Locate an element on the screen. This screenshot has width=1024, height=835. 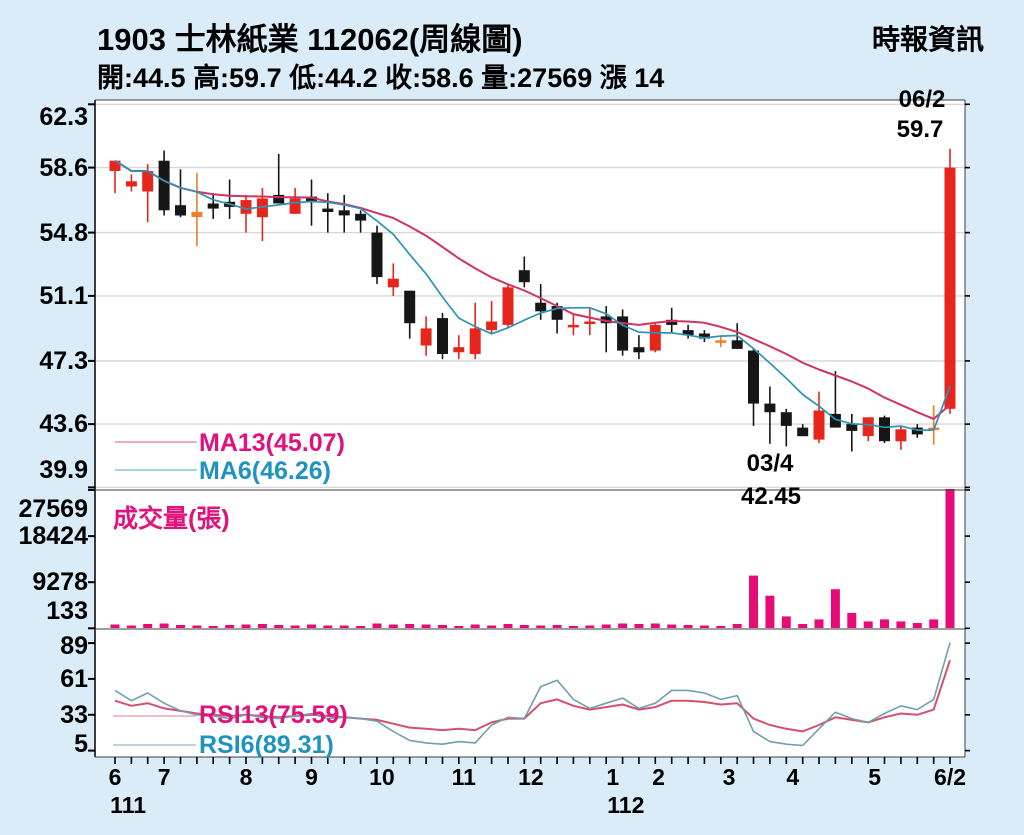
legend-ma6: MA6(46.26) is located at coordinates (265, 471).